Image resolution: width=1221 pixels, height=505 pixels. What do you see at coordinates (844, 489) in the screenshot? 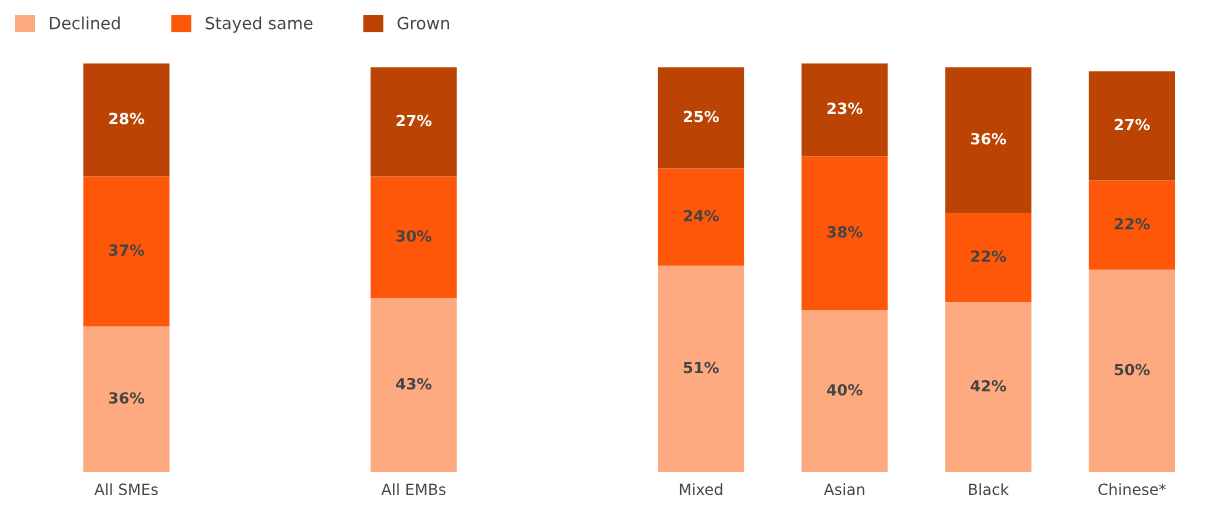
I see `x-tick-label: Asian` at bounding box center [844, 489].